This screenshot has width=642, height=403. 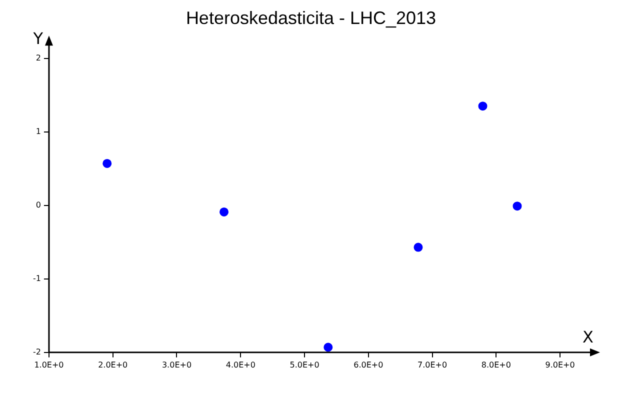 What do you see at coordinates (560, 365) in the screenshot?
I see `x-tick-label: 9.0E+0` at bounding box center [560, 365].